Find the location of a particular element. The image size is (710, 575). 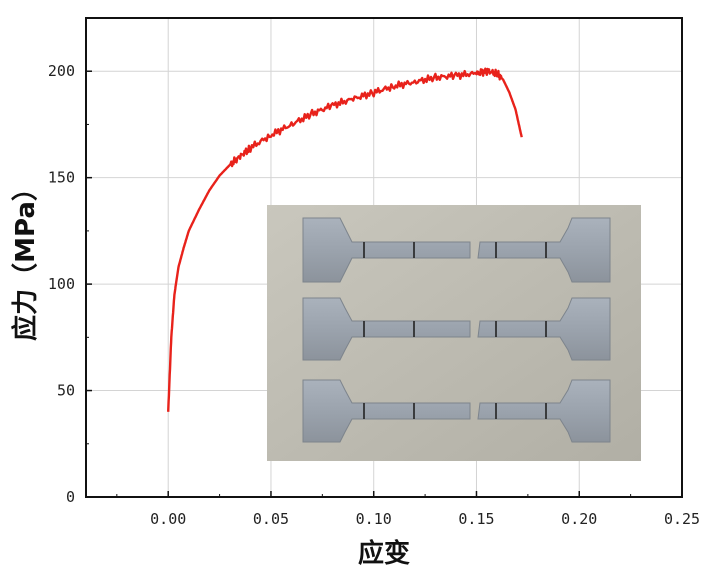

x-axis-title: 应变 is located at coordinates (384, 553).